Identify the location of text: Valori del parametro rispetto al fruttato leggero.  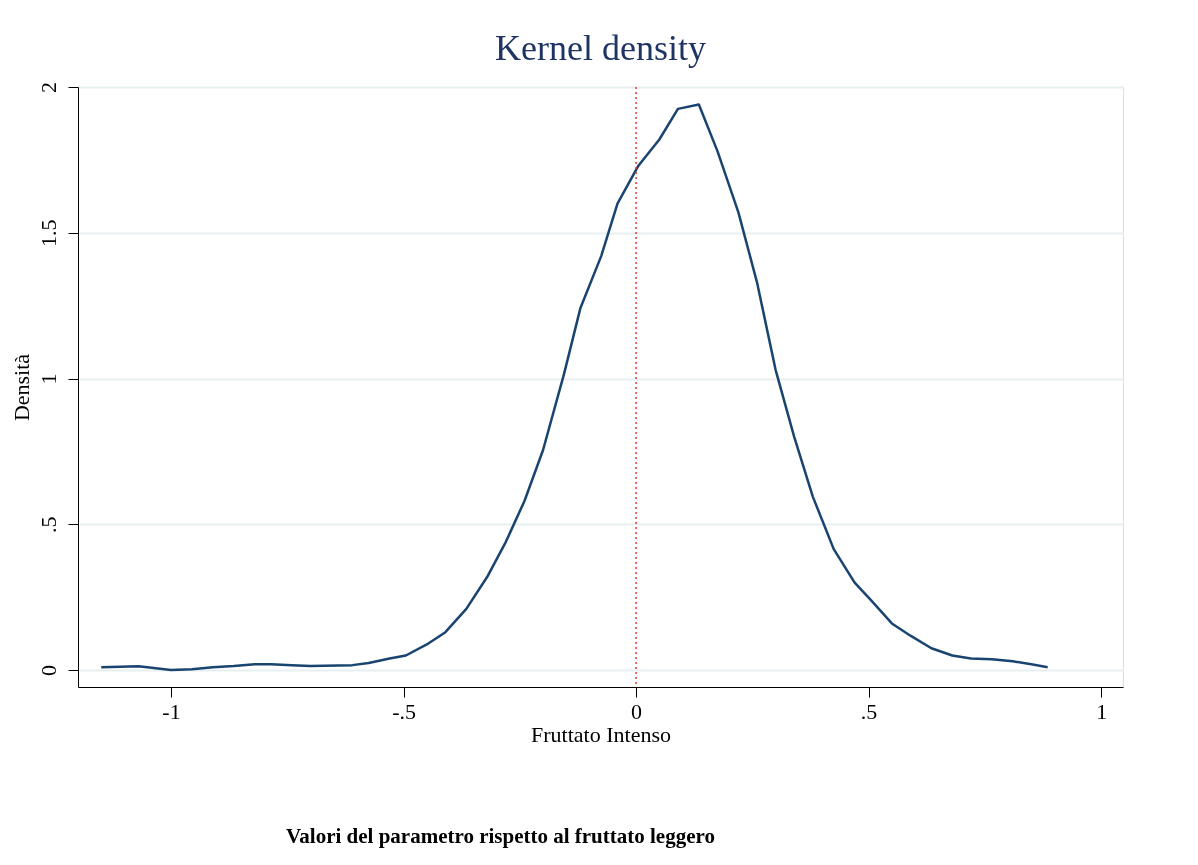
(500, 836).